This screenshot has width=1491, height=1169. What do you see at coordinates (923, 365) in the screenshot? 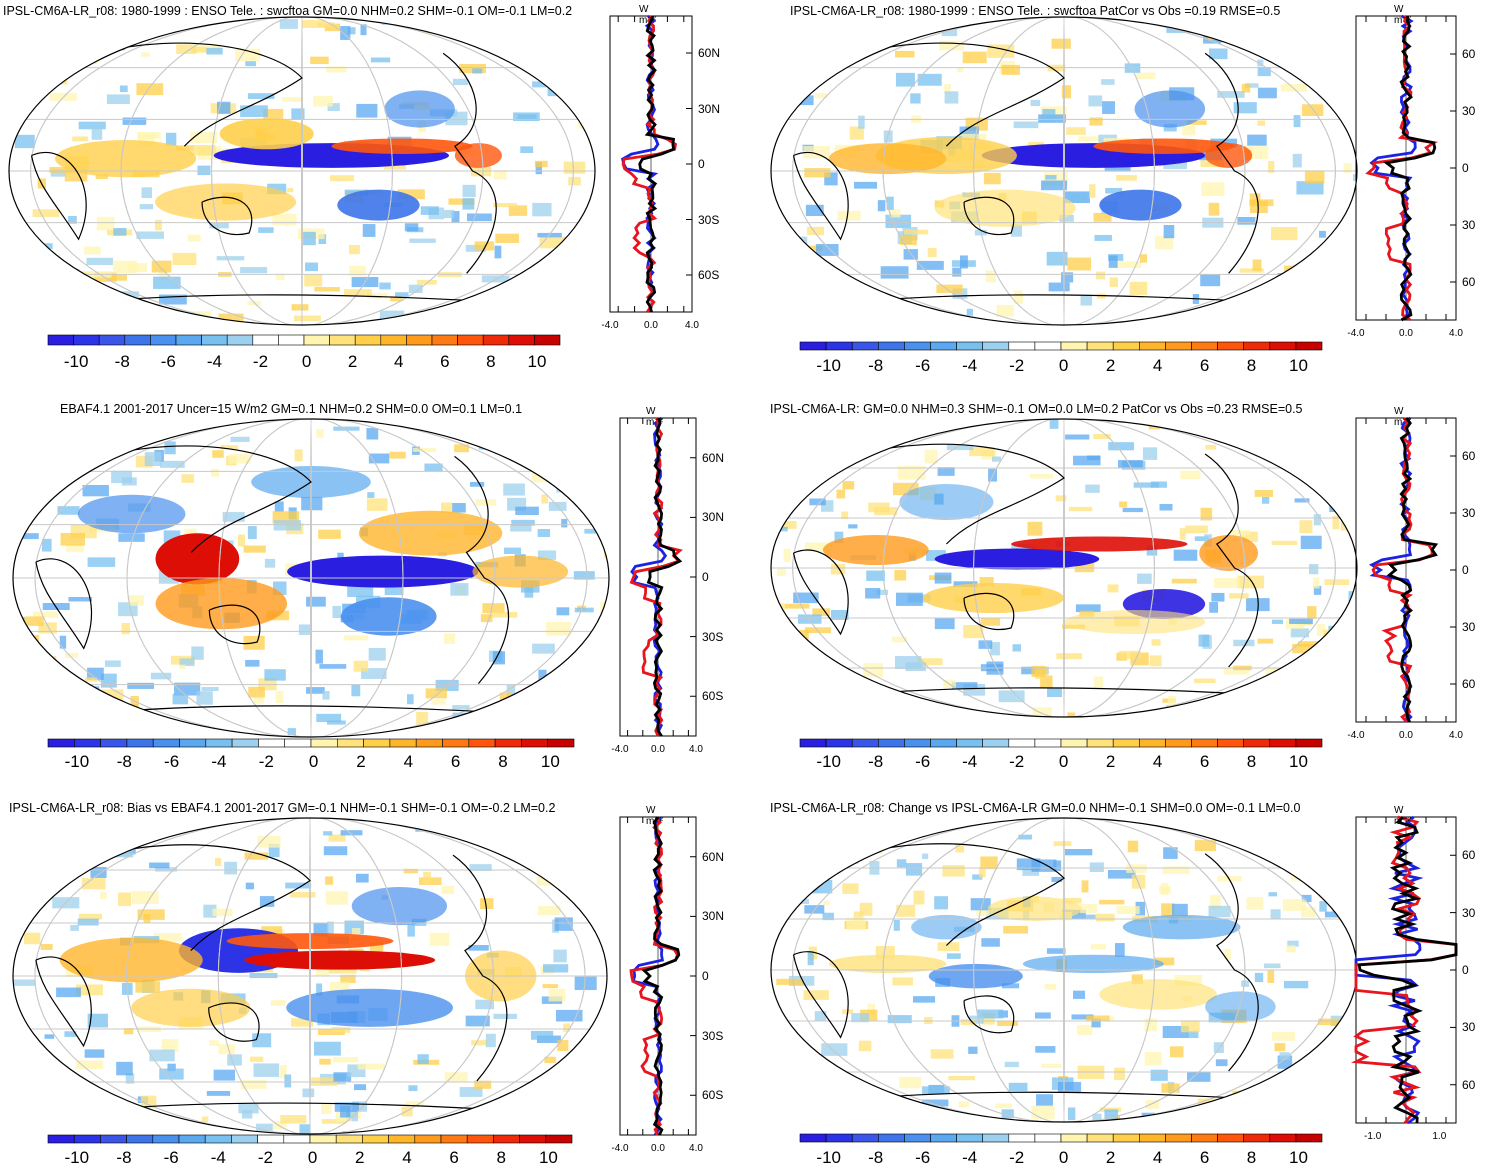
I see `colorbar-tick-label: -6` at bounding box center [923, 365].